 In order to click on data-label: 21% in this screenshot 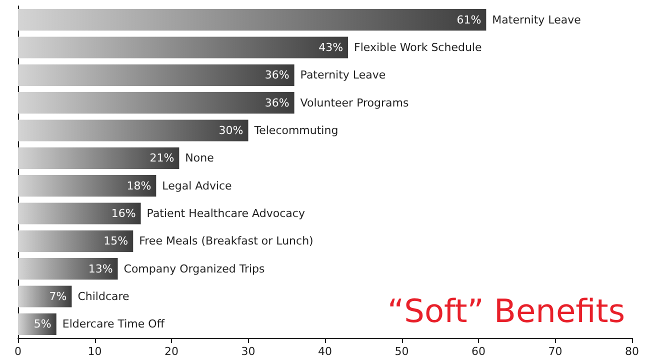, I will do `click(162, 158)`.